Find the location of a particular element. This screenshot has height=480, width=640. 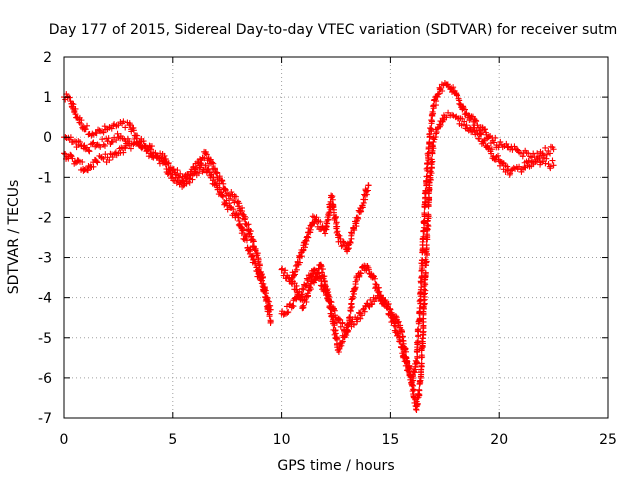

series-track-f is located at coordinates (330, 231).